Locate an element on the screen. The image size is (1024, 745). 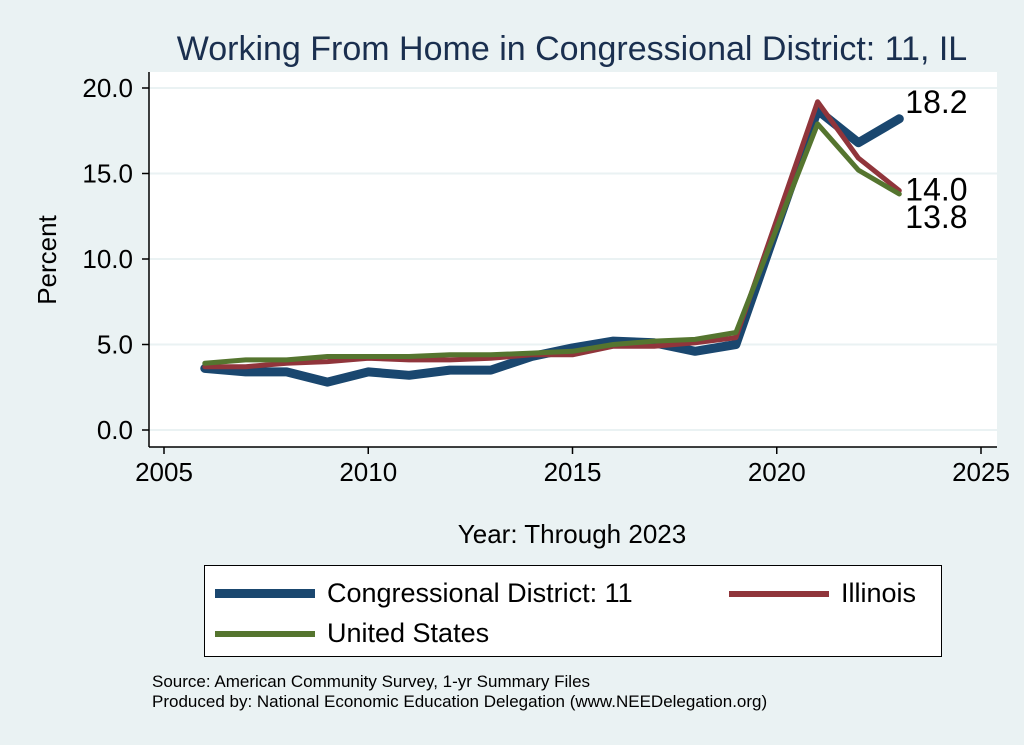
legend-swatch-cd11 is located at coordinates (265, 593).